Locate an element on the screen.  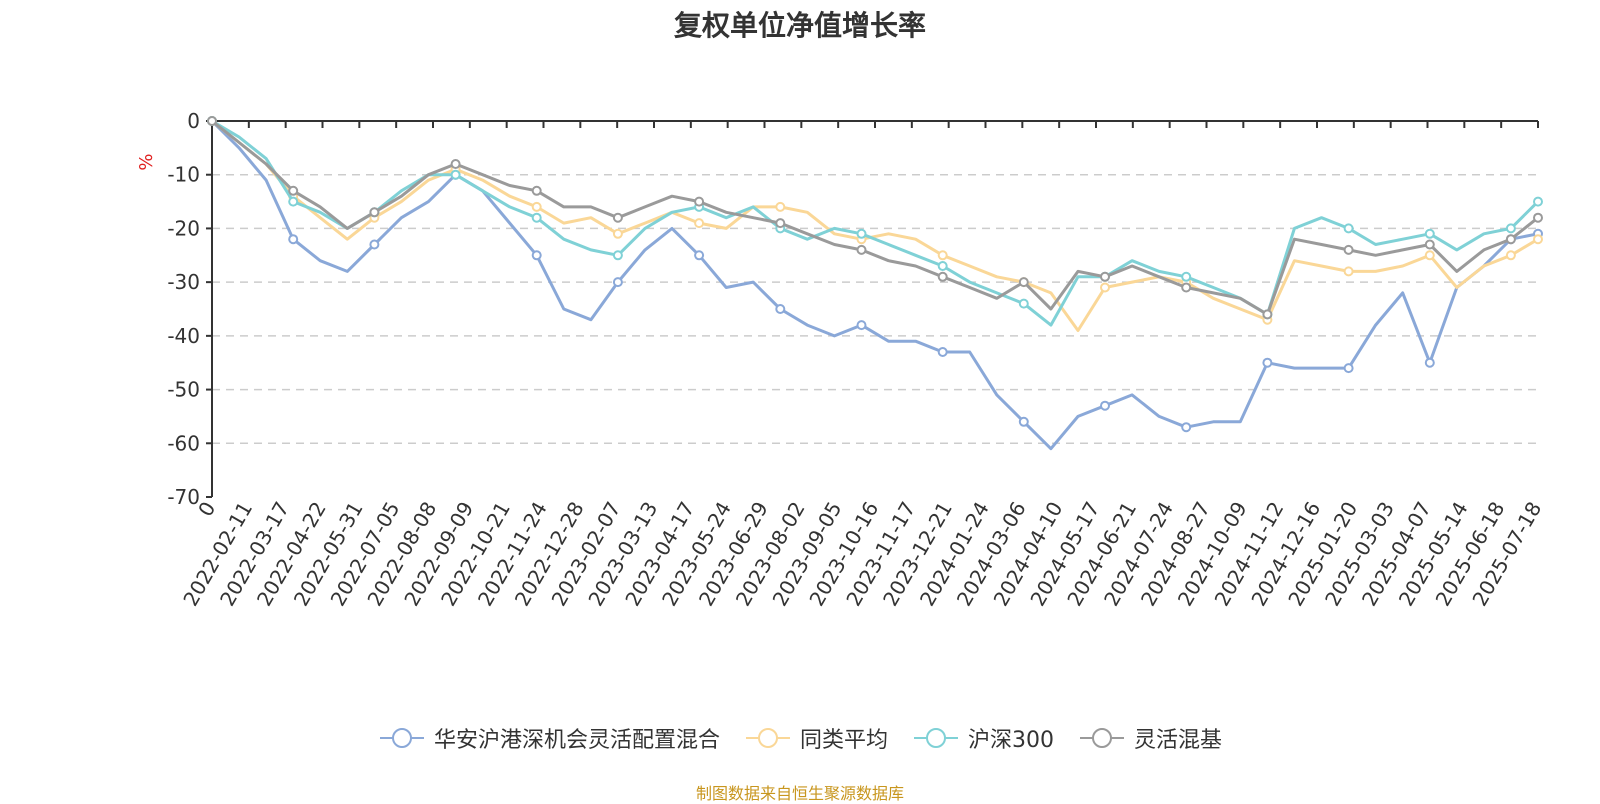
legend-item: 同类平均 is located at coordinates (816, 738).